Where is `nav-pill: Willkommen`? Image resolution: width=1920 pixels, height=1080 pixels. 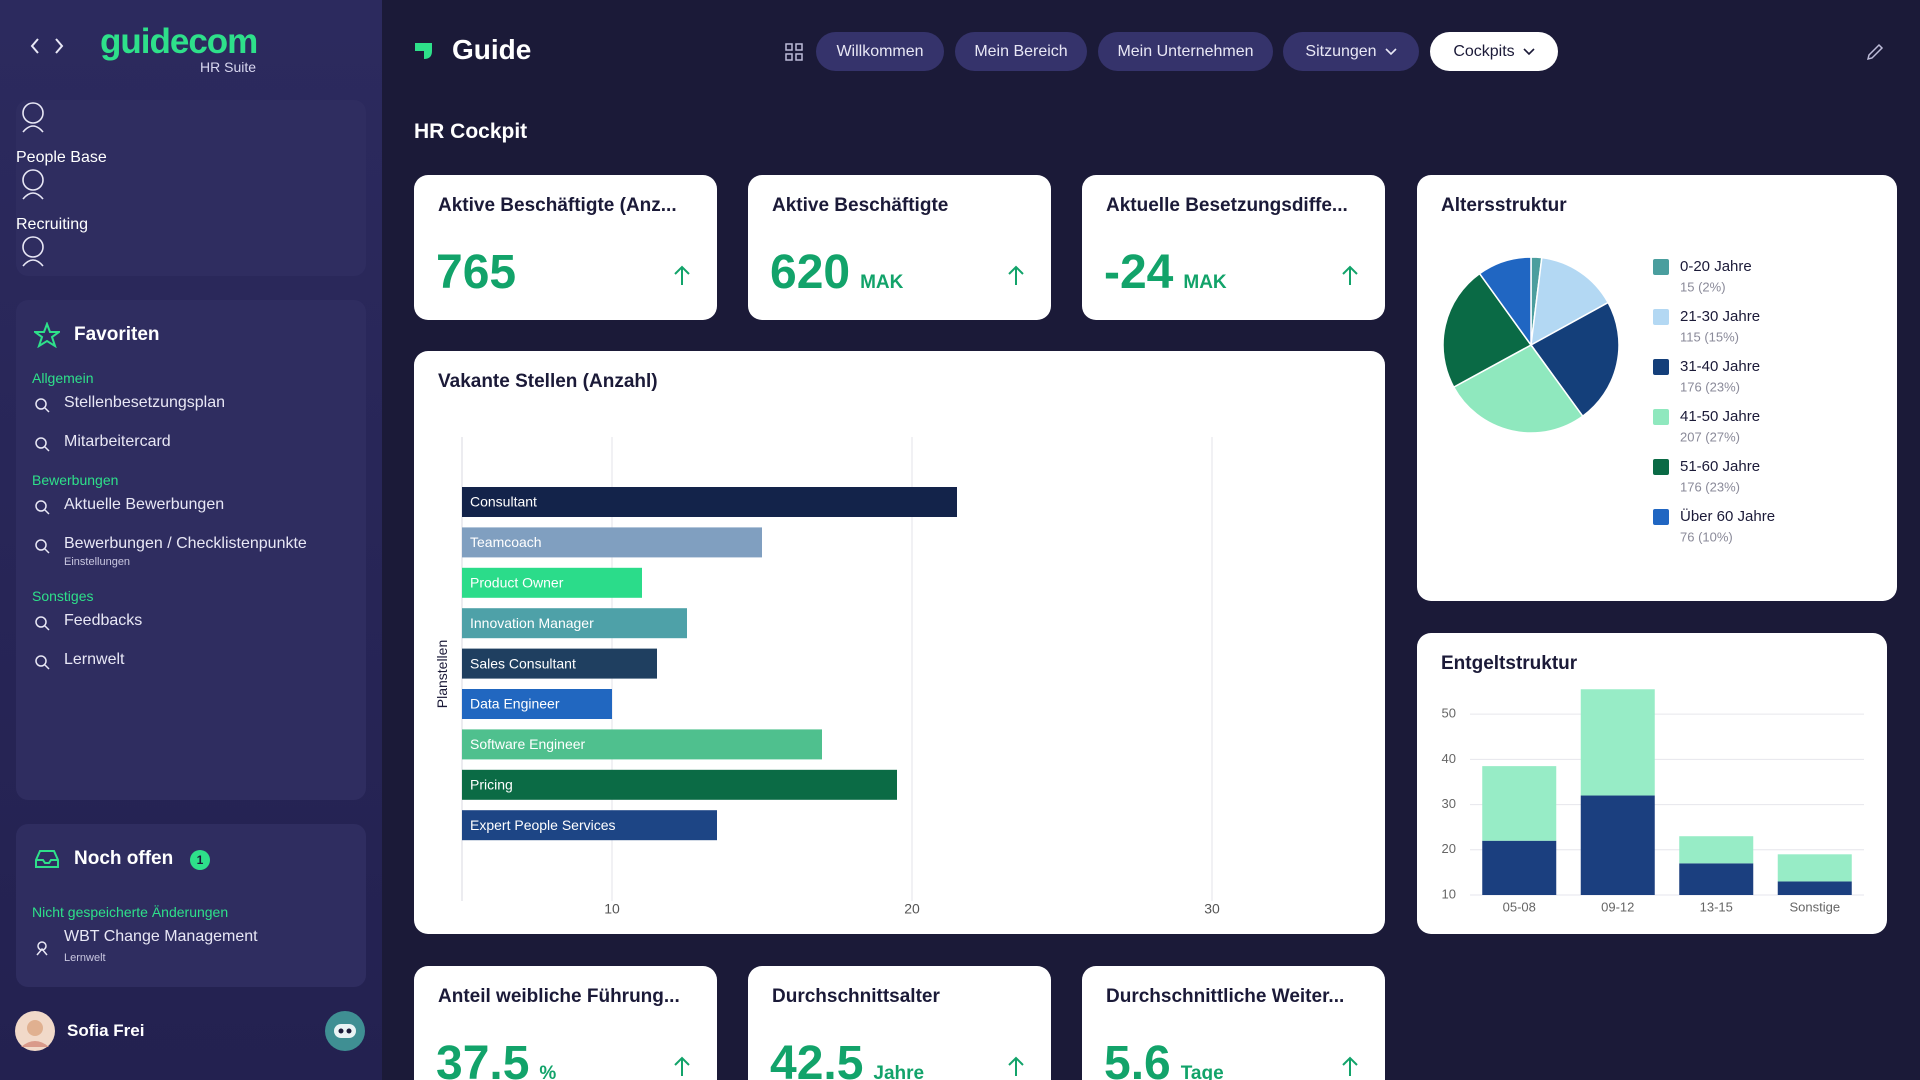 nav-pill: Willkommen is located at coordinates (880, 51).